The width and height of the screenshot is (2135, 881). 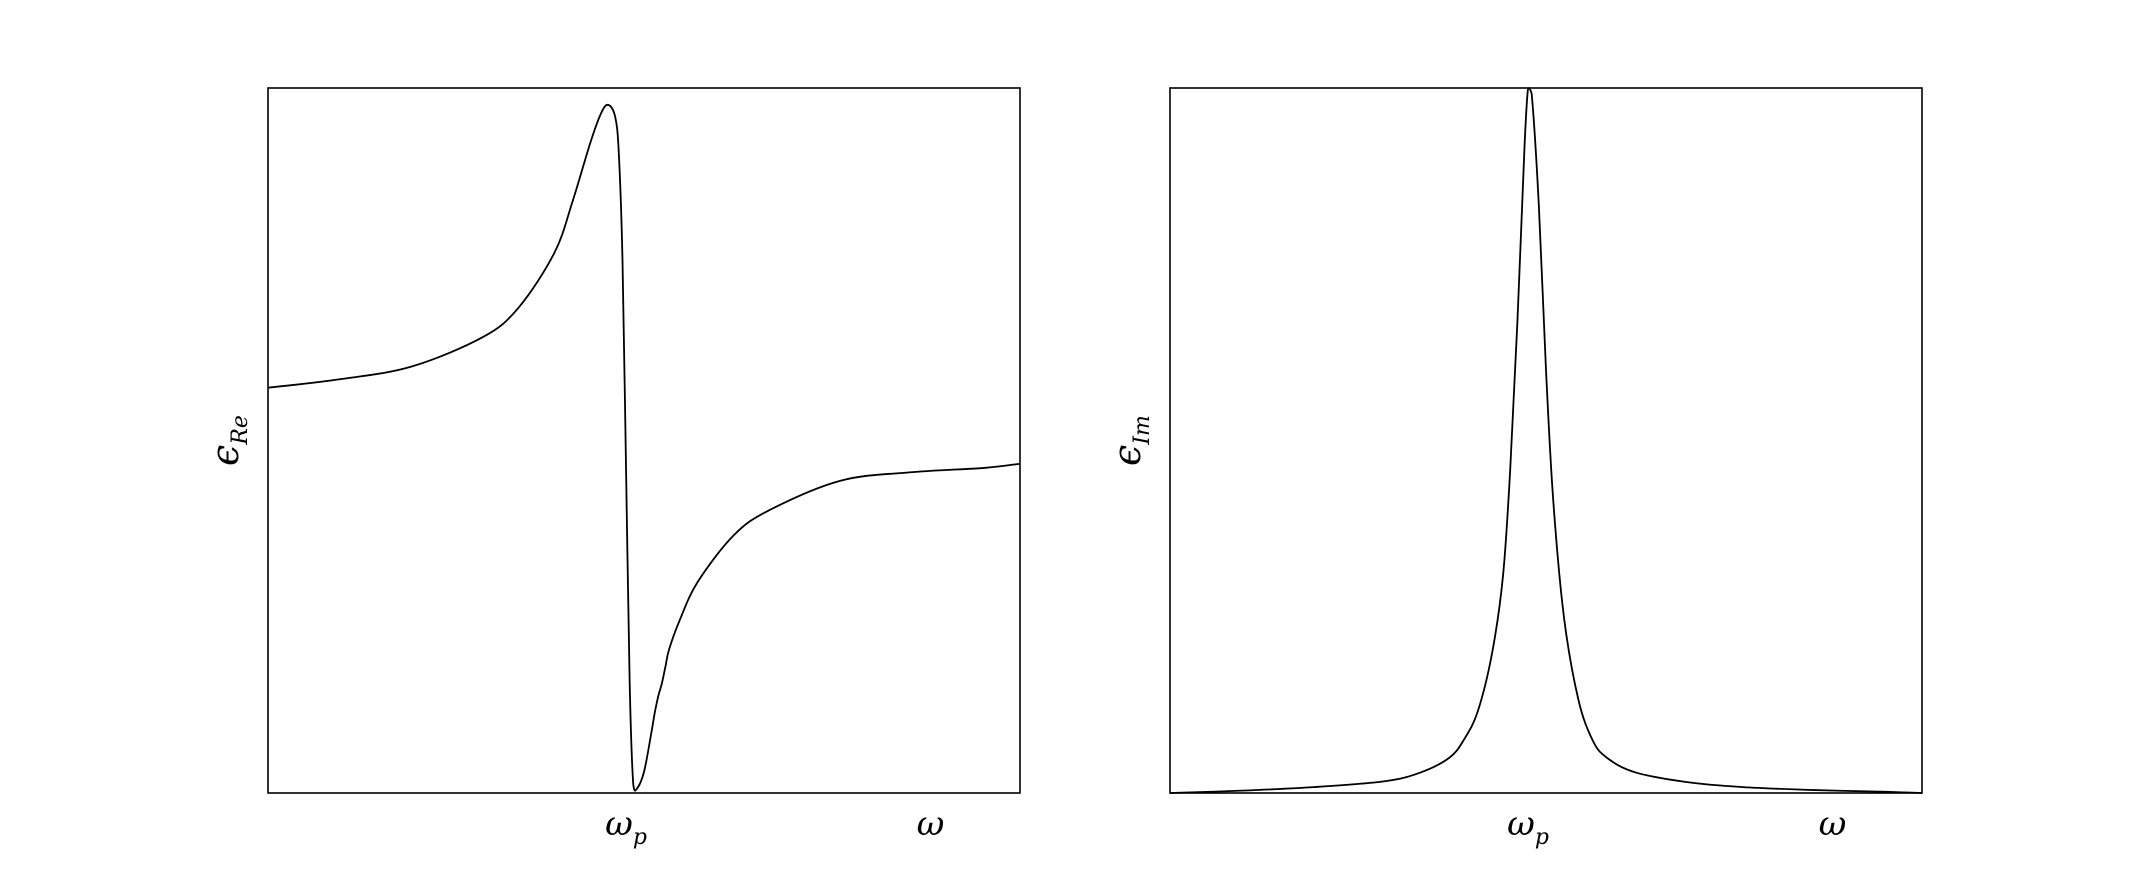 I want to click on y-axis-label-subscript: Re, so click(x=240, y=430).